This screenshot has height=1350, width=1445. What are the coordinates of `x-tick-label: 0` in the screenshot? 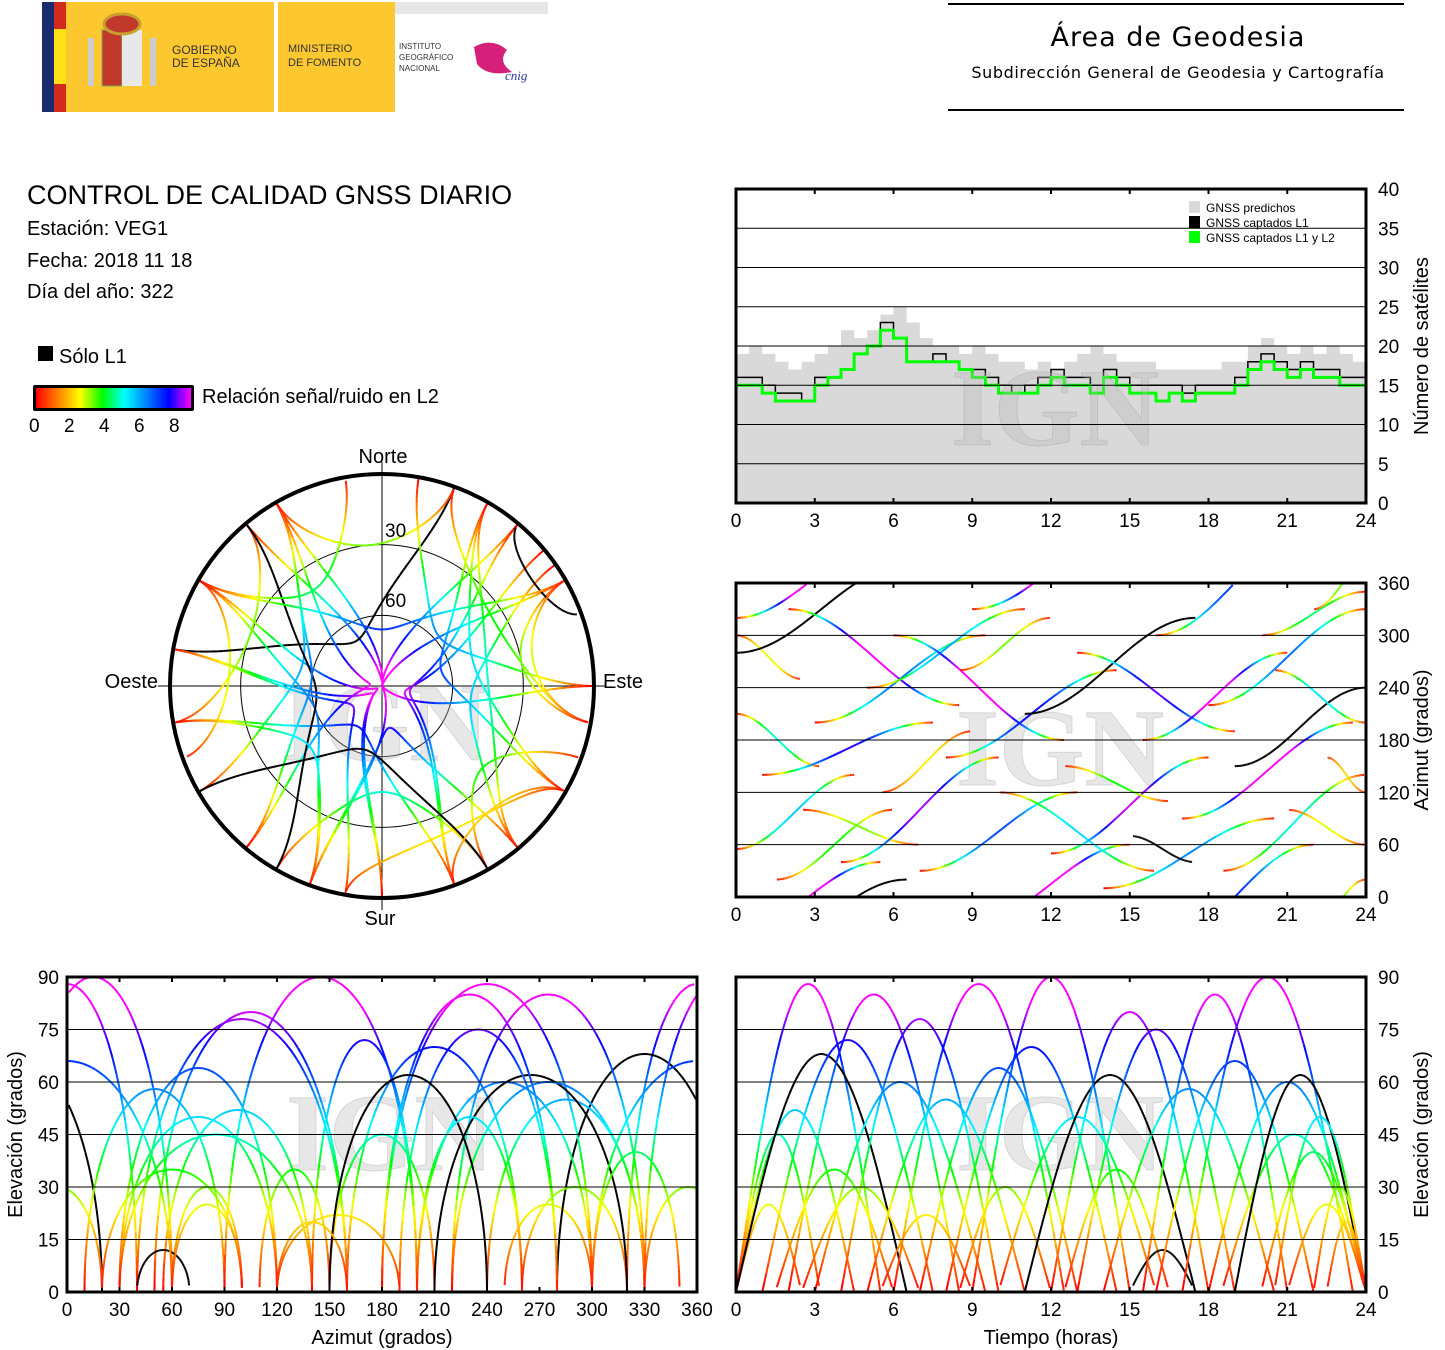 It's located at (736, 521).